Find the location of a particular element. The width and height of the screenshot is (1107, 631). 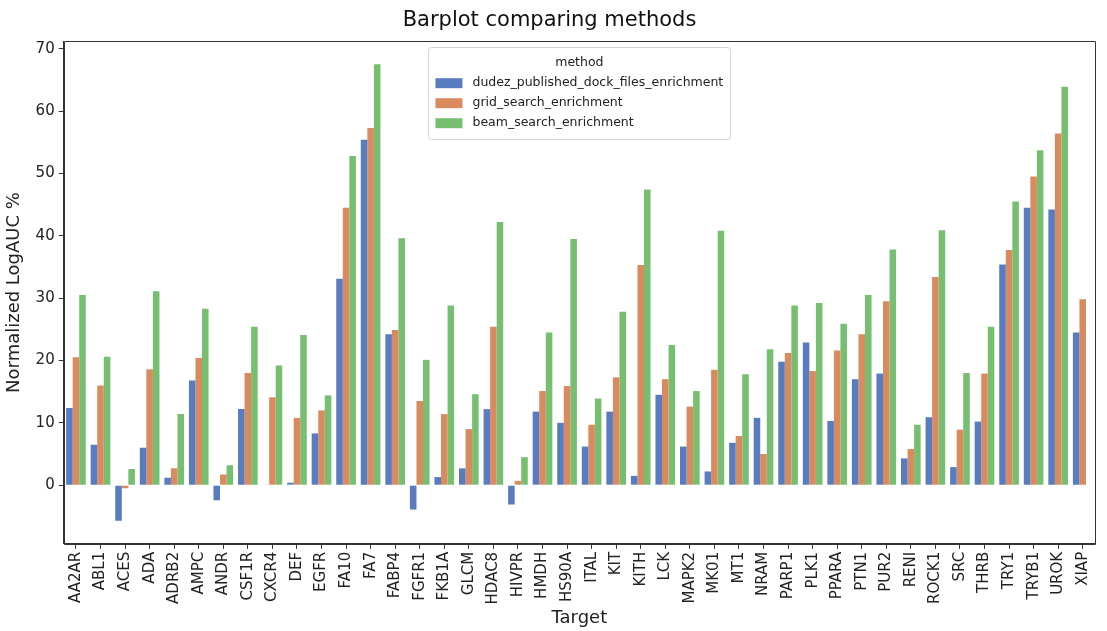

x-tick-label: FA10 is located at coordinates (344, 570).